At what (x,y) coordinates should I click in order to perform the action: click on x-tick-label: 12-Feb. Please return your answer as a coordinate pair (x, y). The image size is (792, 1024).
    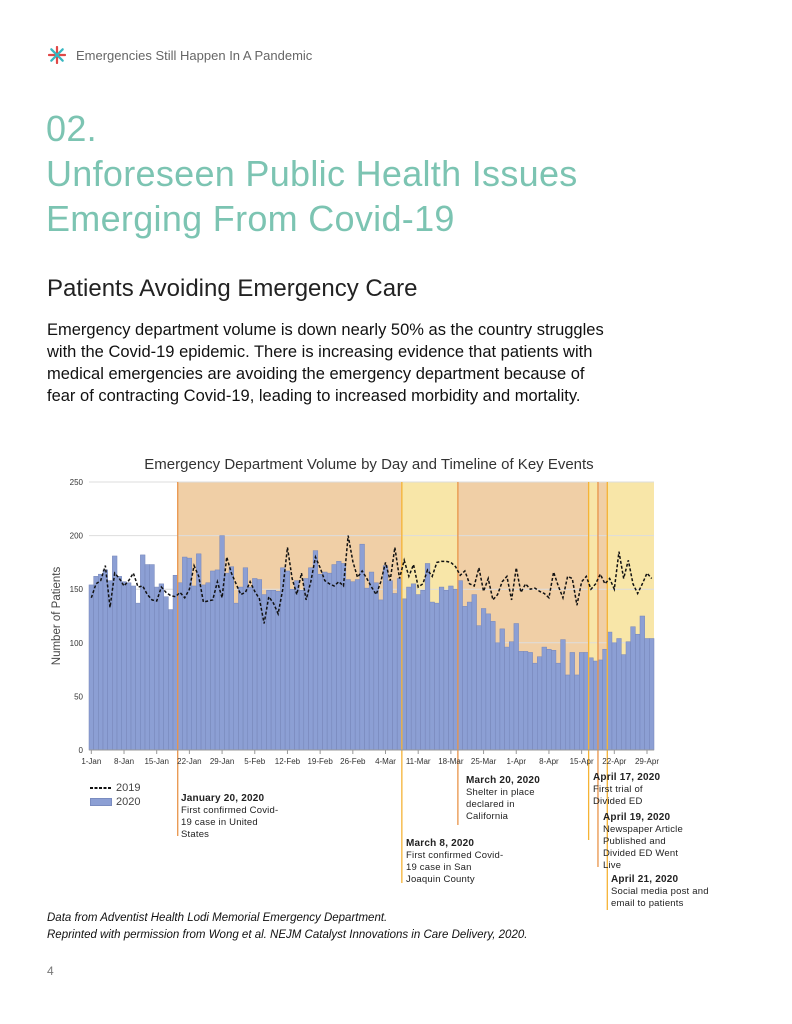
    Looking at the image, I should click on (288, 761).